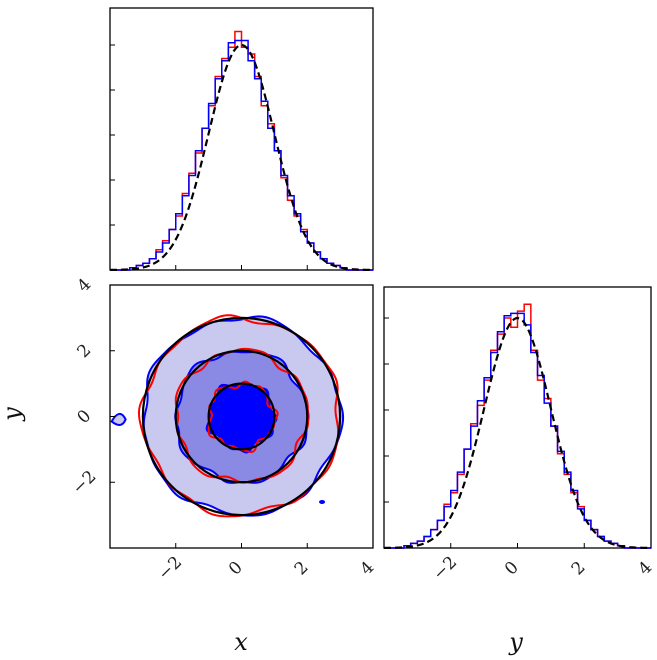 The image size is (657, 660). Describe the element at coordinates (515, 642) in the screenshot. I see `y-marginal-axis-label: y` at that location.